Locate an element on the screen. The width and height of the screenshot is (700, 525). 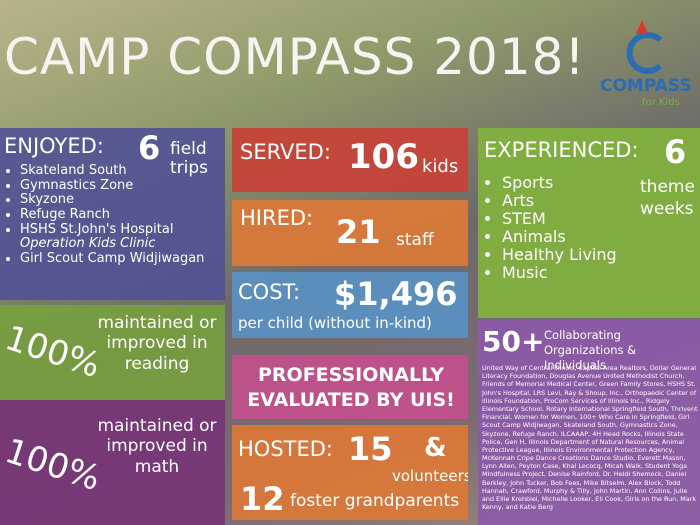
list-item: HSHS St.John's Hospital is located at coordinates (112, 230).